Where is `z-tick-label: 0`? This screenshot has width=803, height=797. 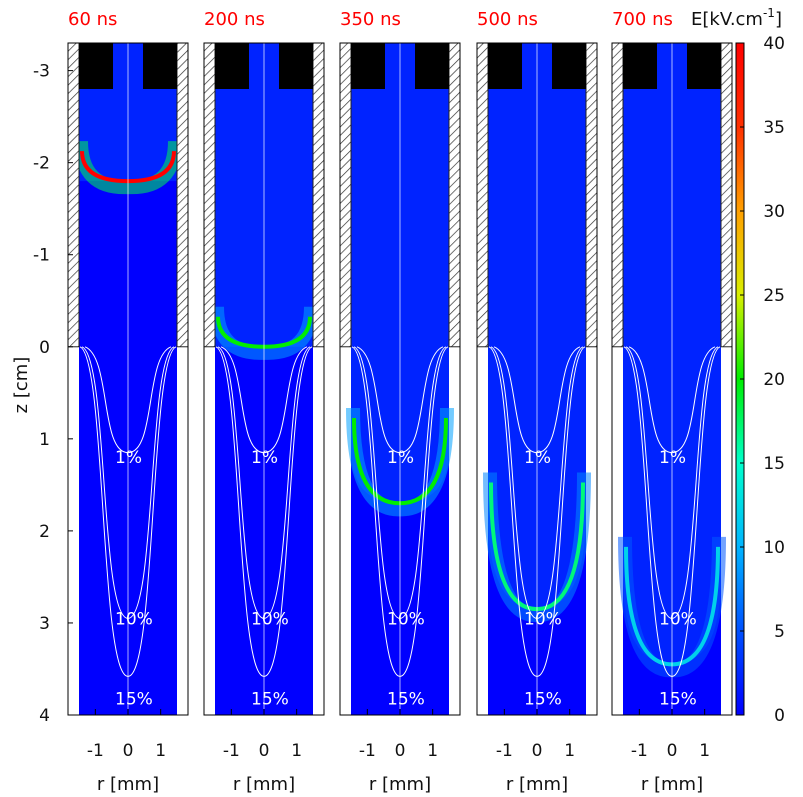
z-tick-label: 0 is located at coordinates (44, 348).